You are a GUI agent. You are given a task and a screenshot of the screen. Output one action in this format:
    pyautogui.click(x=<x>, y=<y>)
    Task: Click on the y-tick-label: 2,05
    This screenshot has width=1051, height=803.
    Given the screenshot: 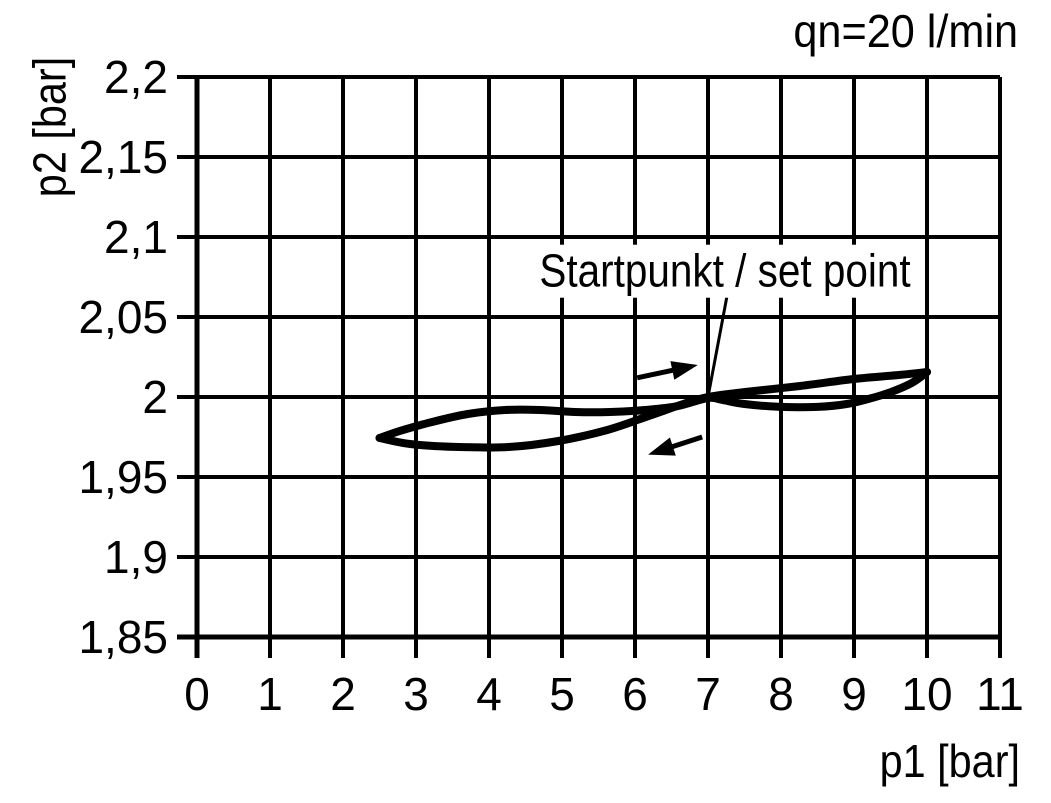 What is the action you would take?
    pyautogui.click(x=123, y=317)
    